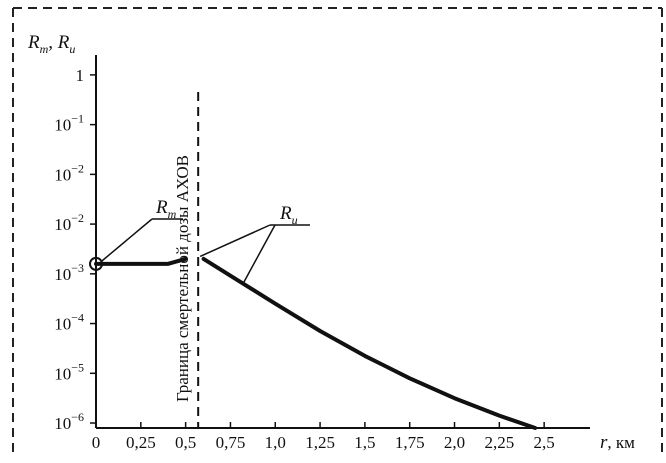 The height and width of the screenshot is (463, 666). What do you see at coordinates (231, 442) in the screenshot?
I see `x-tick-label-3: 0,75` at bounding box center [231, 442].